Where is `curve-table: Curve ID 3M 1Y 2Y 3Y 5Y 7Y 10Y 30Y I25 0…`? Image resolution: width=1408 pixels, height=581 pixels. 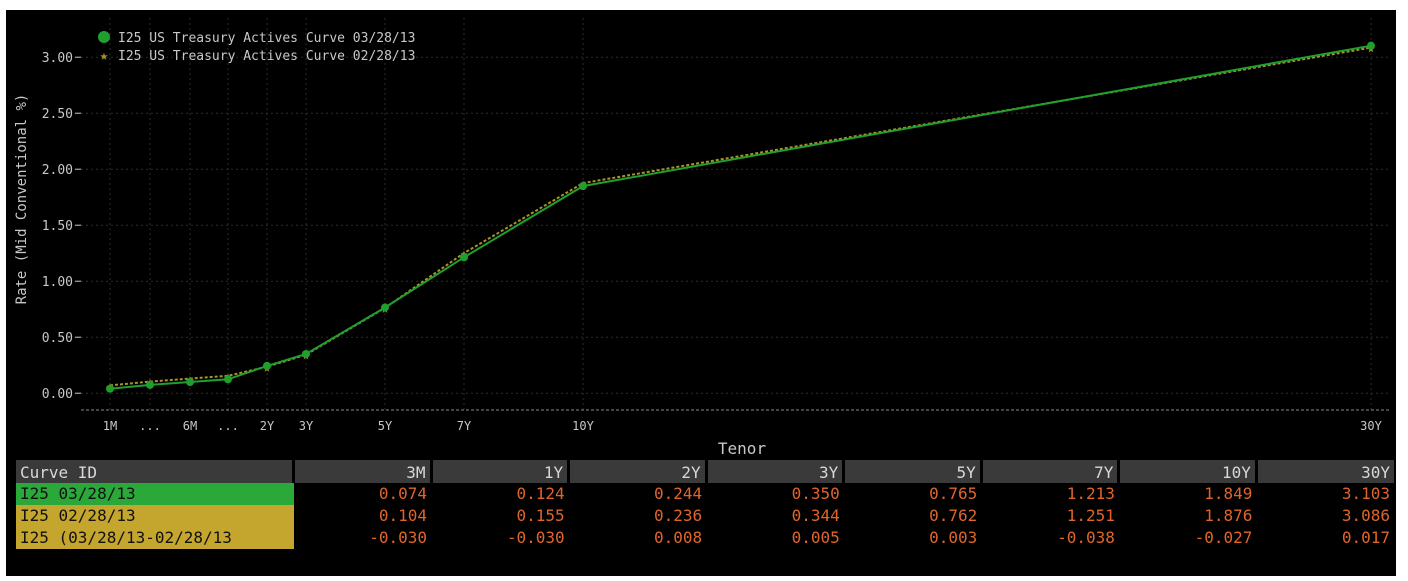
curve-table: Curve ID 3M 1Y 2Y 3Y 5Y 7Y 10Y 30Y I25 0… is located at coordinates (705, 504).